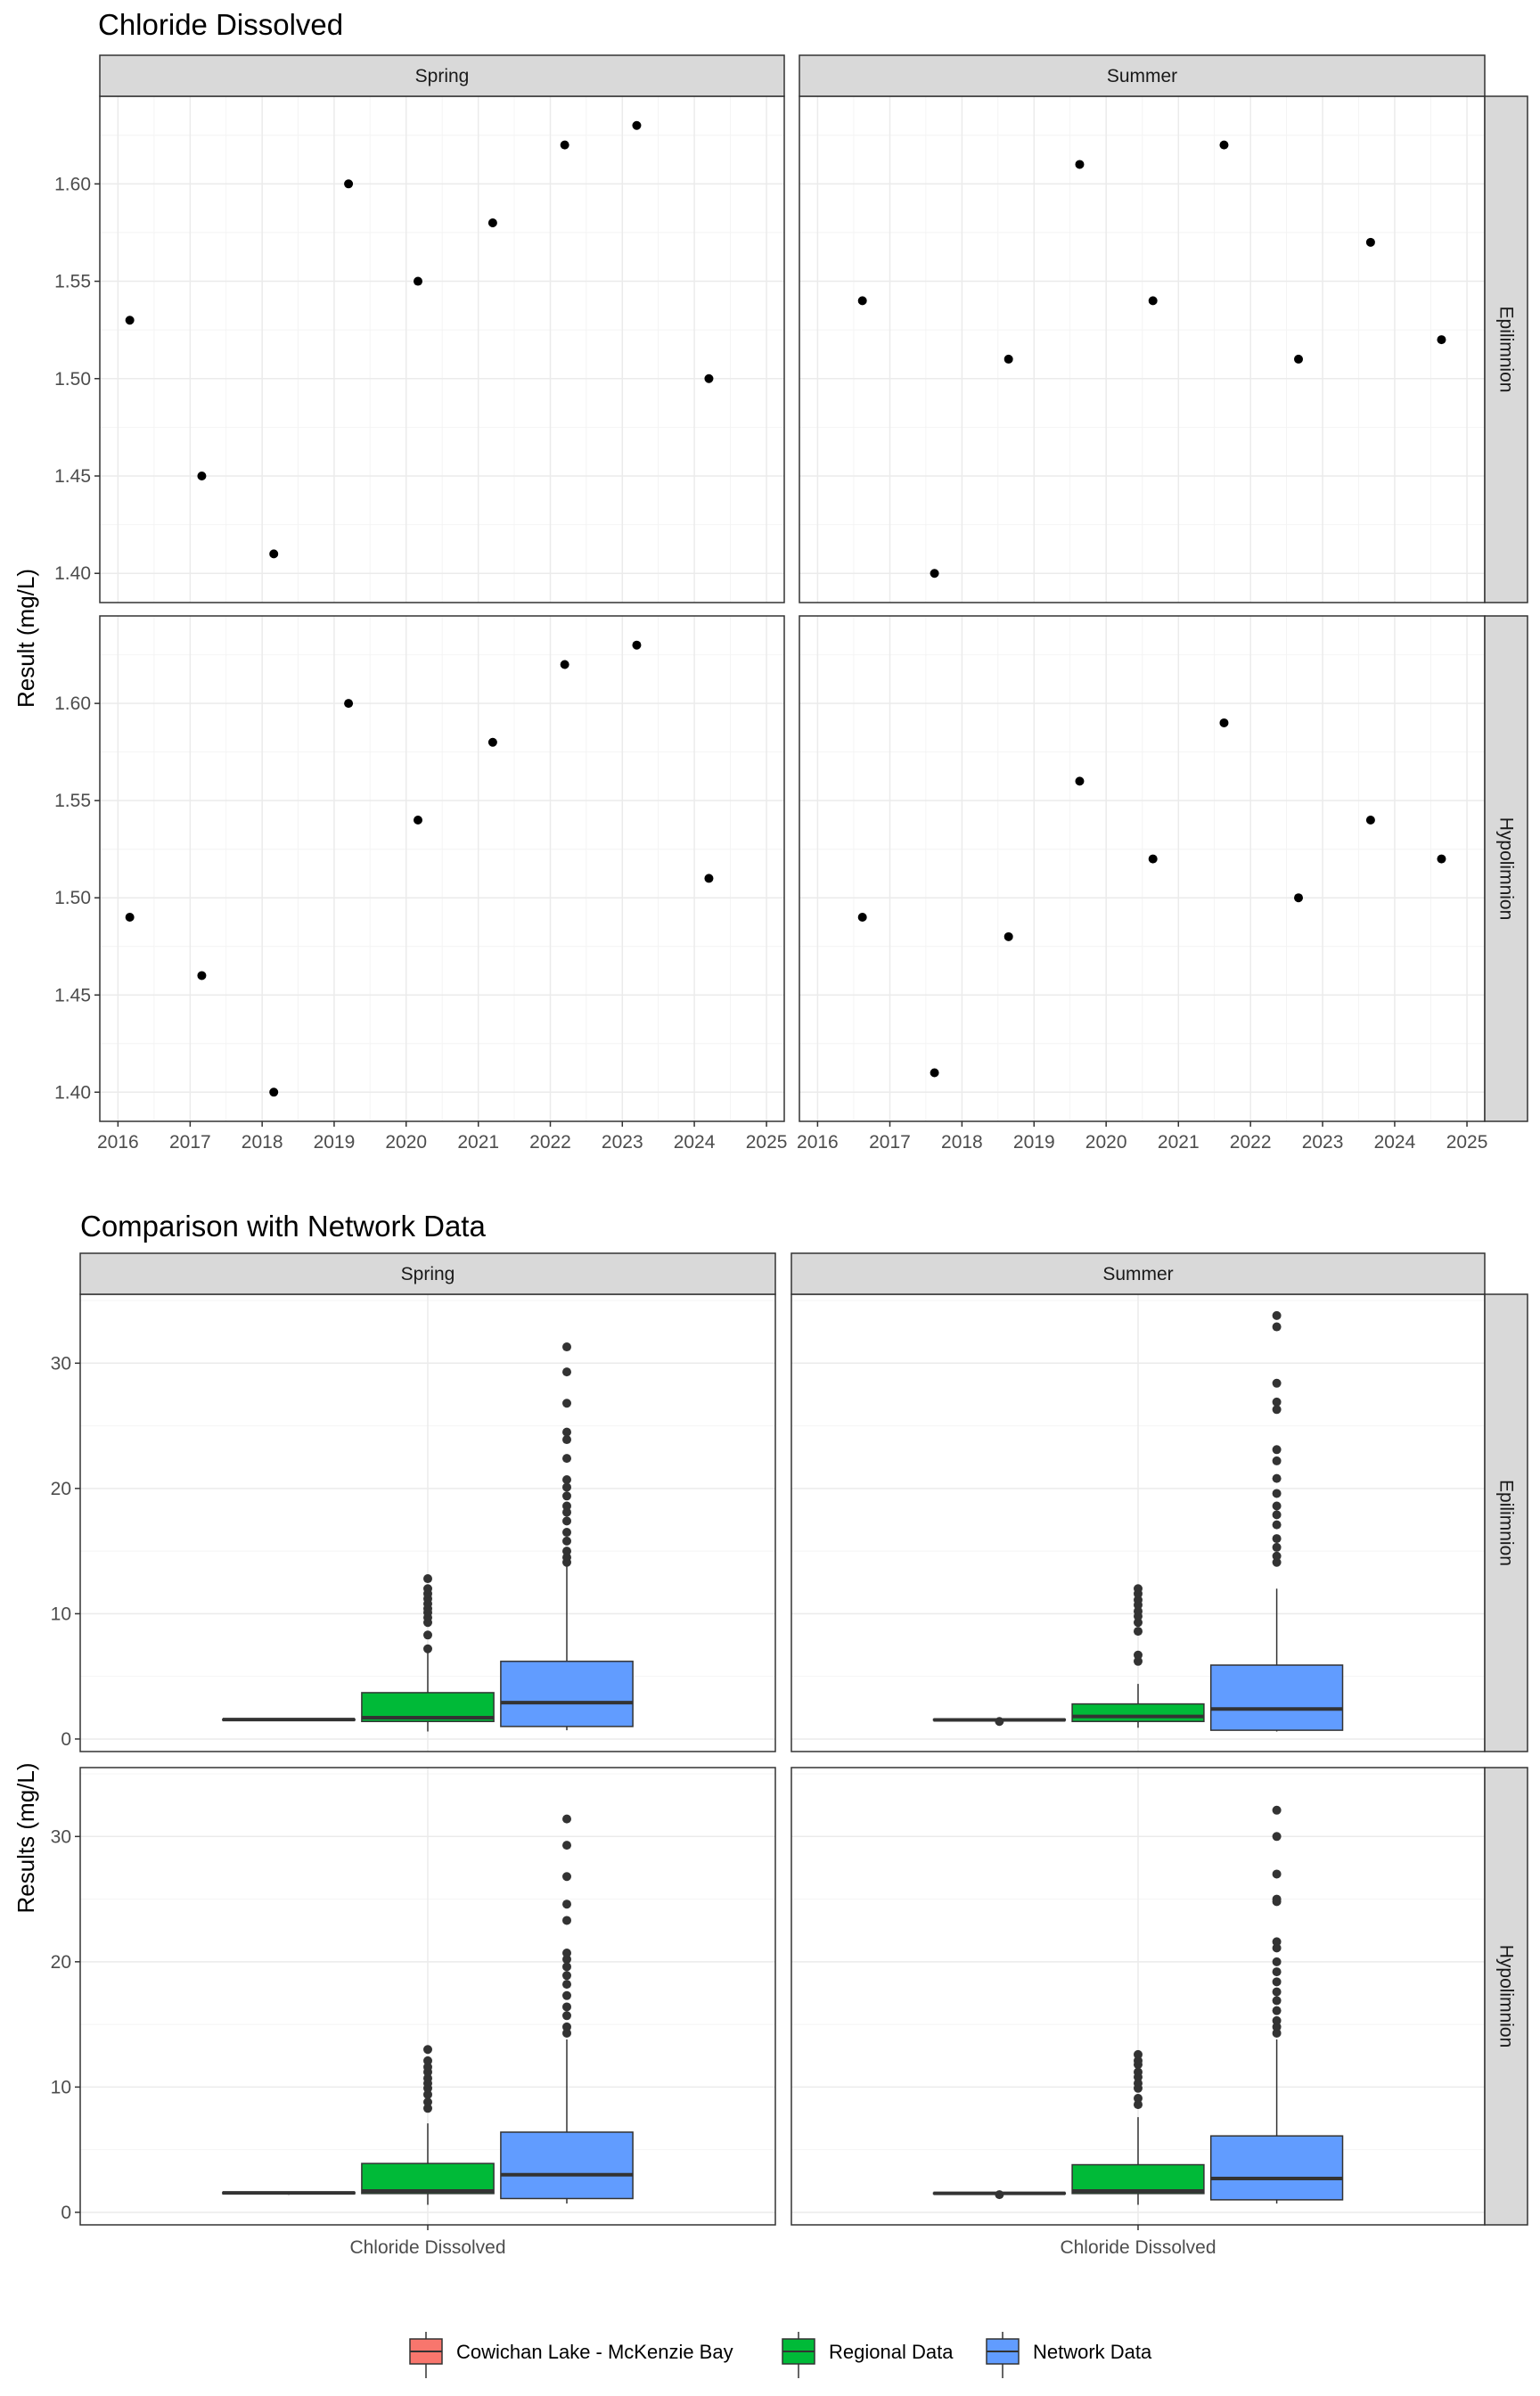 The width and height of the screenshot is (1540, 2396). Describe the element at coordinates (61, 1614) in the screenshot. I see `y-tick-label: 10` at that location.